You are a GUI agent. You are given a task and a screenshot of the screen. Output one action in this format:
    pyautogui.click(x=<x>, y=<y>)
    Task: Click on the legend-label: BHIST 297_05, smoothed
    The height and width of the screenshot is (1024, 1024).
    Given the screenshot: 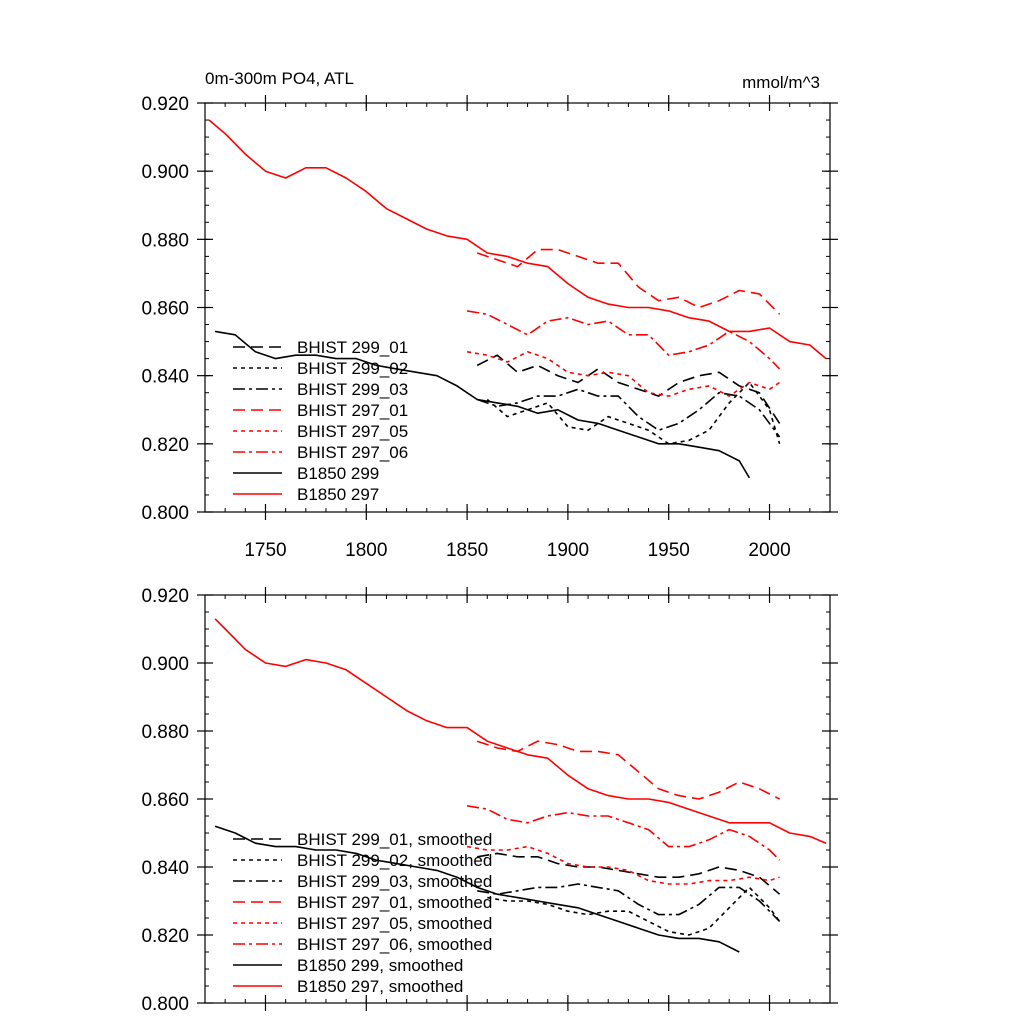 What is the action you would take?
    pyautogui.click(x=394, y=923)
    